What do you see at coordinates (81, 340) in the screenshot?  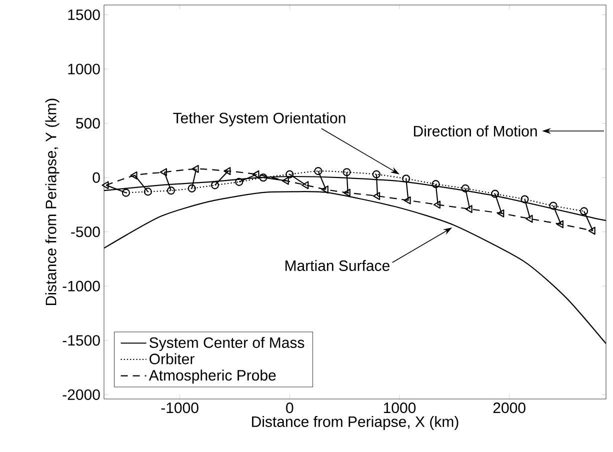 I see `y-tick-label: -1500` at bounding box center [81, 340].